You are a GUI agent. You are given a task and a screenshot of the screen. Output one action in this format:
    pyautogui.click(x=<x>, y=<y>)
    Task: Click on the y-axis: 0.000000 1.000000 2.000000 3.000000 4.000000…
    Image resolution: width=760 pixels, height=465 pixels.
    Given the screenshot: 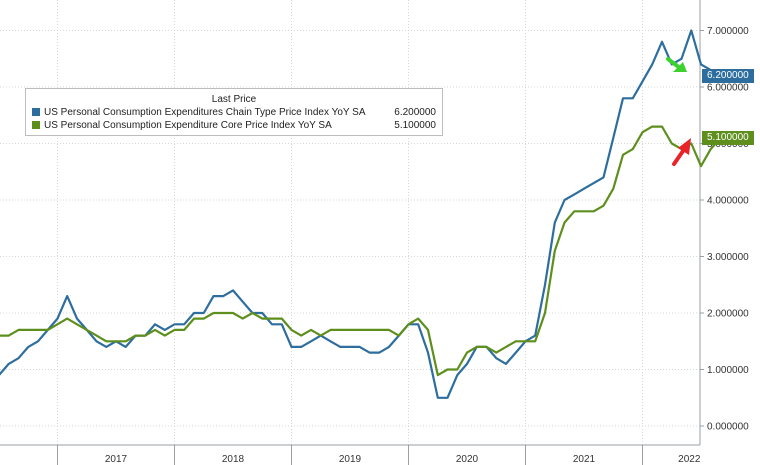 What is the action you would take?
    pyautogui.click(x=724, y=229)
    